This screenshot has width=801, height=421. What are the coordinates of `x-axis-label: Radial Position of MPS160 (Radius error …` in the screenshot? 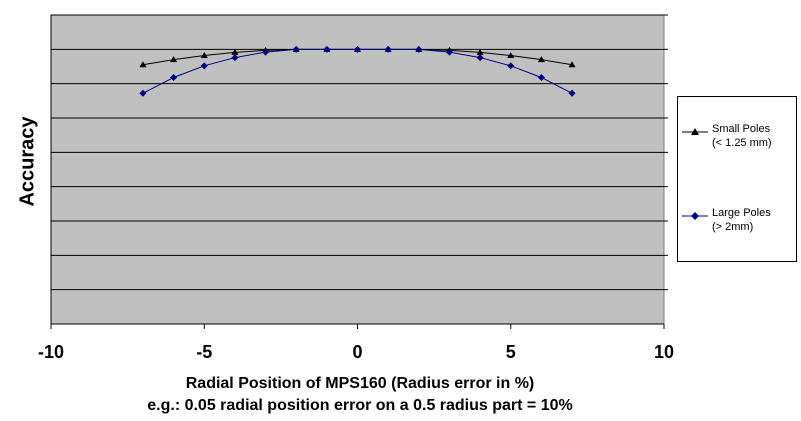 It's located at (360, 383).